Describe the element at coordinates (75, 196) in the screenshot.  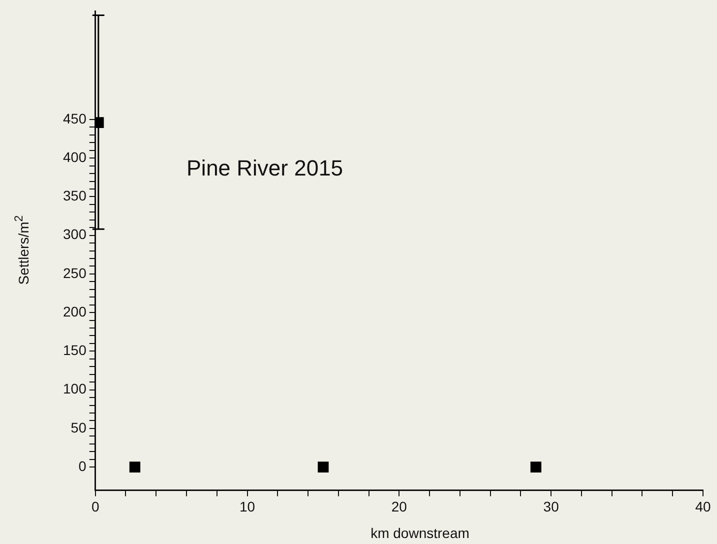
I see `y-tick-label: 350` at that location.